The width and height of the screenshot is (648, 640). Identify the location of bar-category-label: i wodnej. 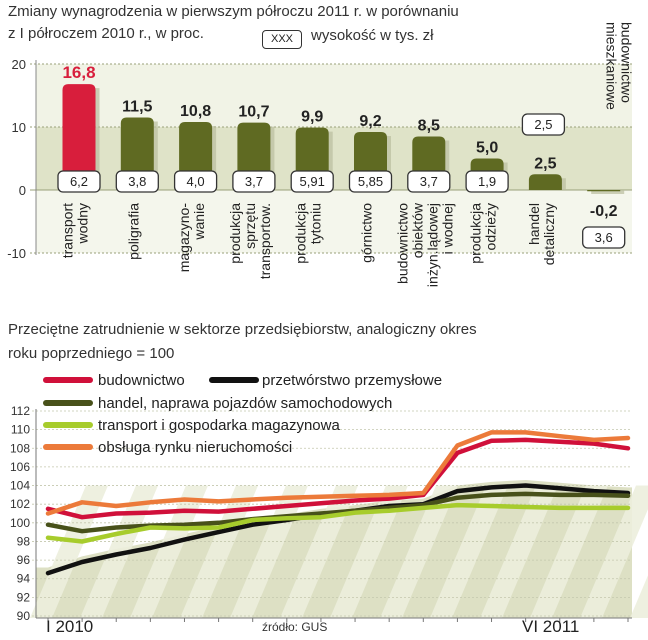
(447, 228).